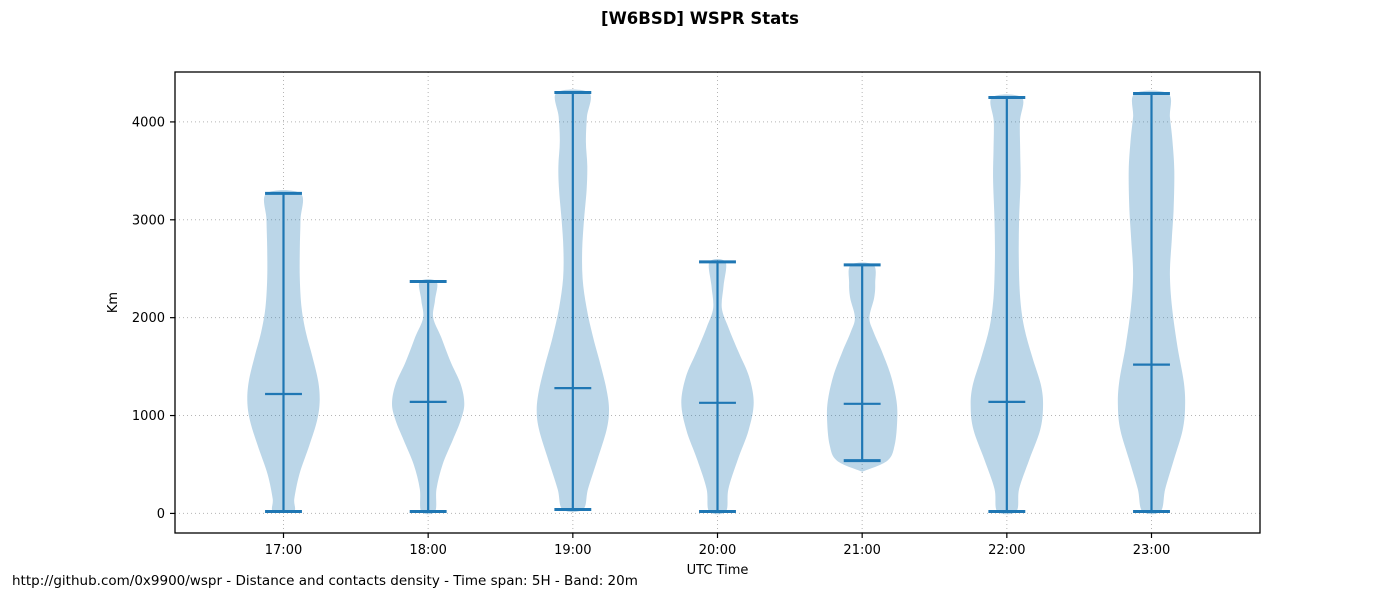 This screenshot has width=1400, height=600. I want to click on violin-group-21:00, so click(862, 367).